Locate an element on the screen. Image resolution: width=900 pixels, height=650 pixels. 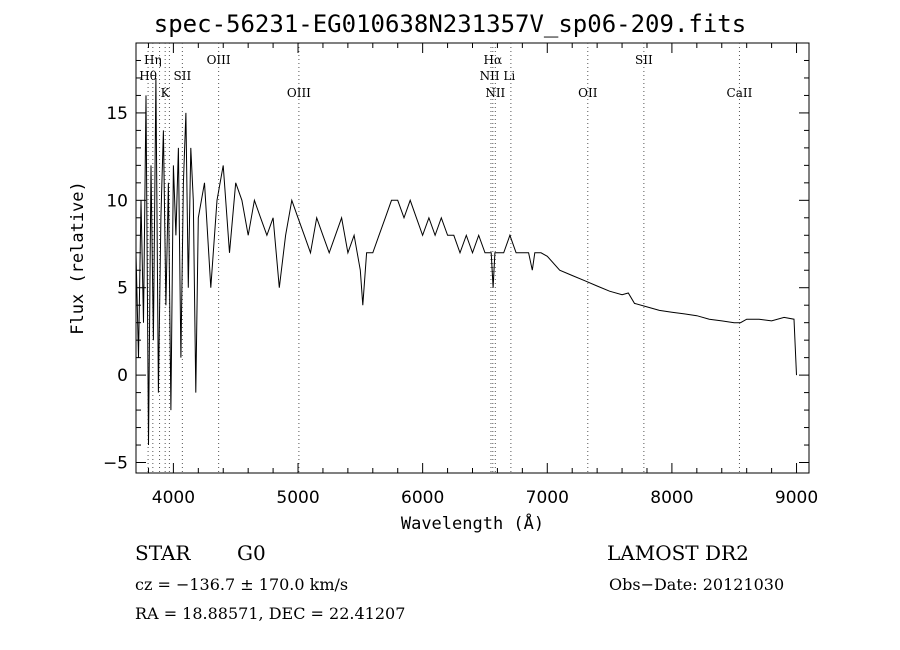
line-label: CaII is located at coordinates (740, 93).